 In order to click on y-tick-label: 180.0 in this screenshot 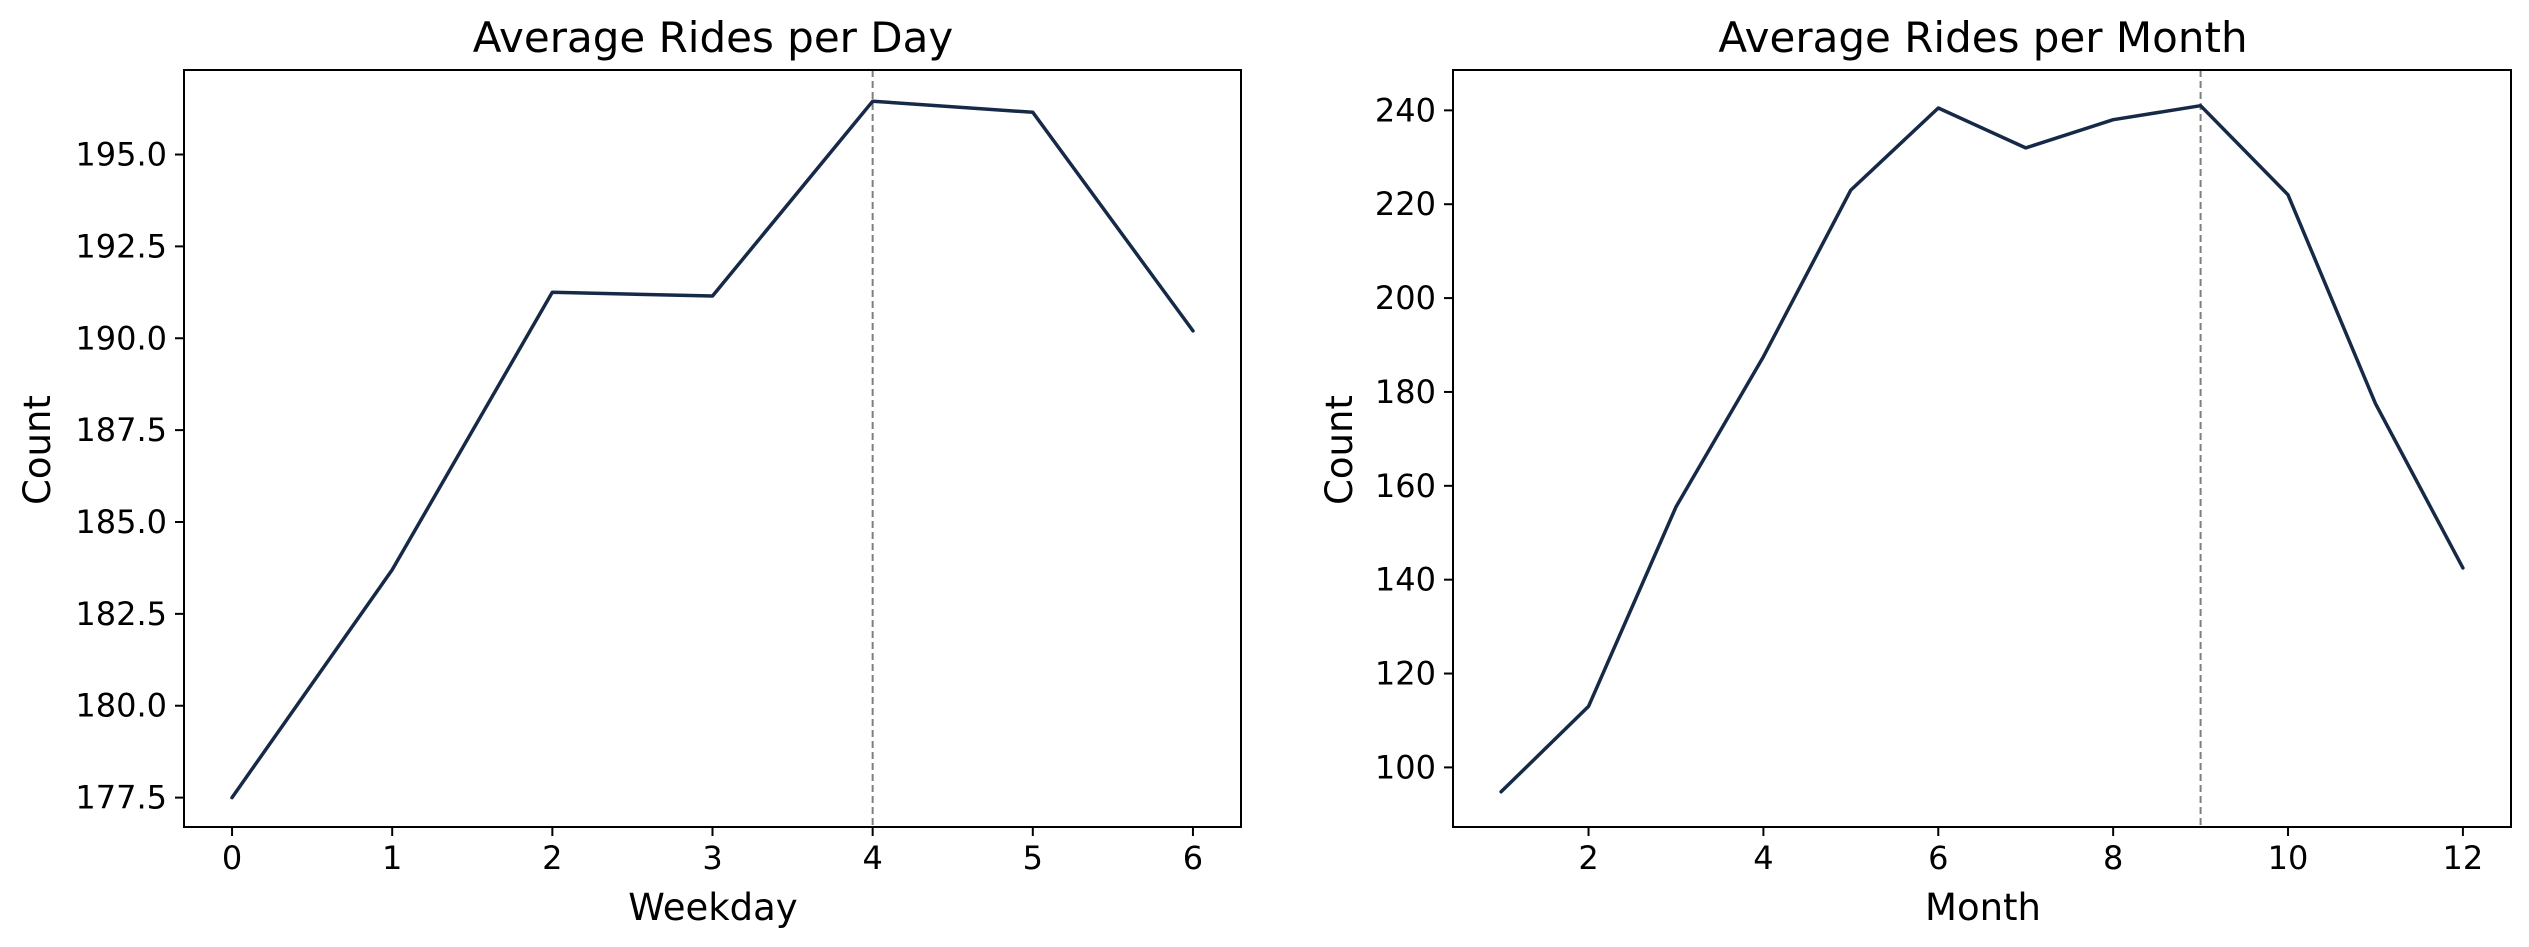, I will do `click(121, 706)`.